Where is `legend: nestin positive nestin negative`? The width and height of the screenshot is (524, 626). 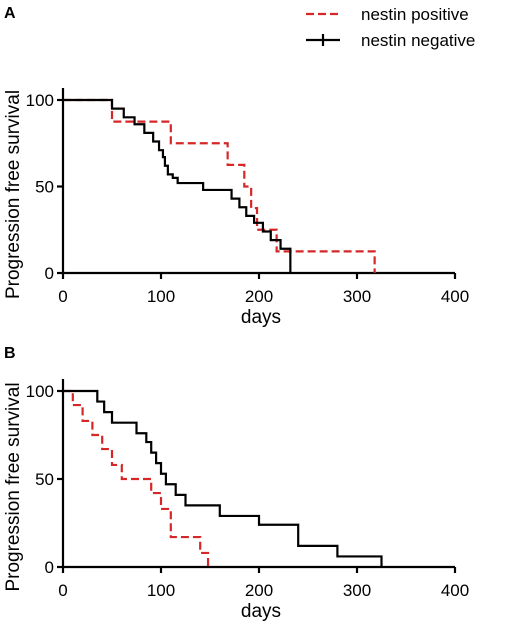
legend: nestin positive nestin negative is located at coordinates (390, 27).